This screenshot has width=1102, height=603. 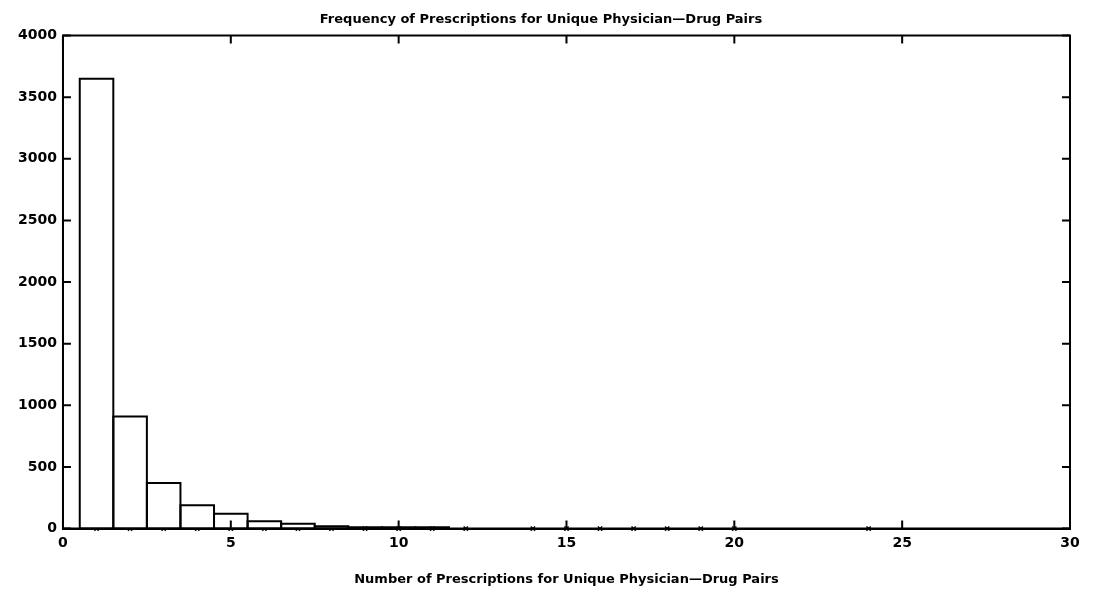 I want to click on y-tick-label: 0, so click(x=52, y=527).